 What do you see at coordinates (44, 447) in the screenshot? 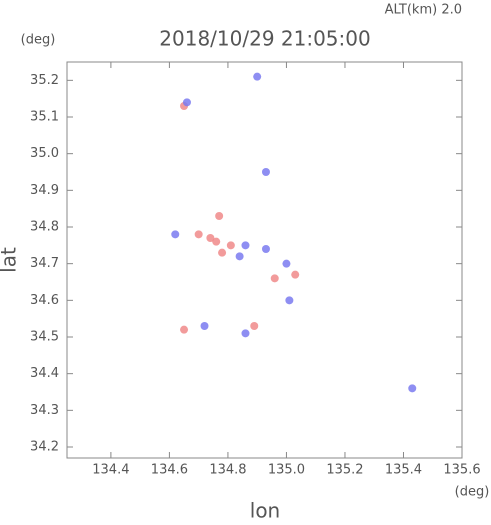
I see `y-tick-label: 34.2` at bounding box center [44, 447].